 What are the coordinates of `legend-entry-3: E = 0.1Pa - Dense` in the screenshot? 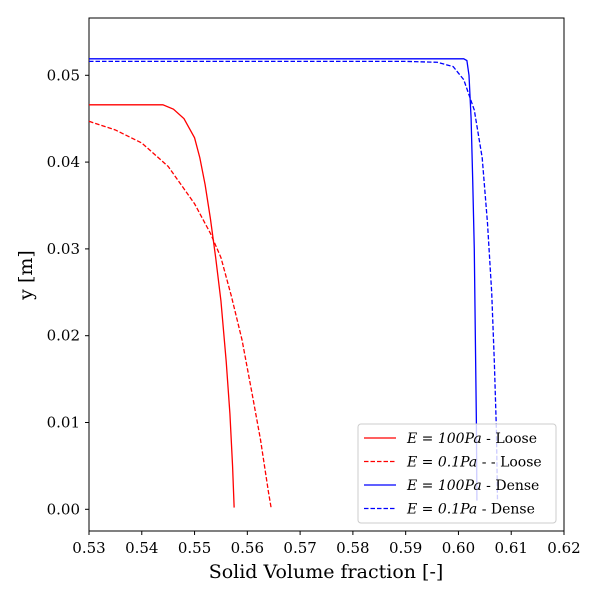 It's located at (470, 510).